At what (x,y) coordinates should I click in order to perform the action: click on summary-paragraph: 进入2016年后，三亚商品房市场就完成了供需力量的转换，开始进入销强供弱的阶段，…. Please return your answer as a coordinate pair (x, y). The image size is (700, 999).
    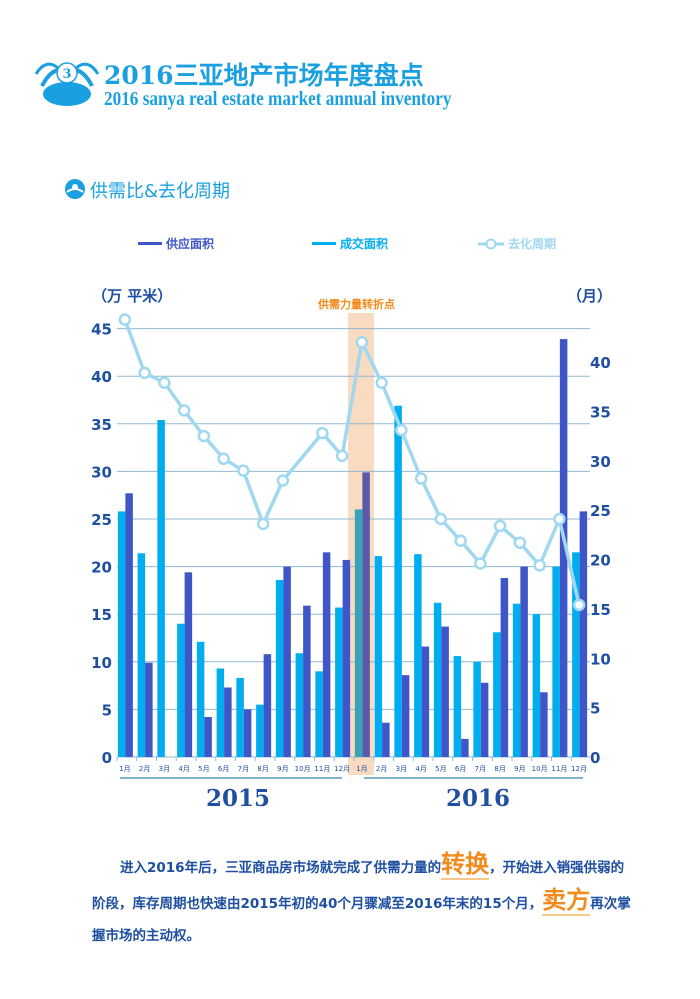
    Looking at the image, I should click on (361, 896).